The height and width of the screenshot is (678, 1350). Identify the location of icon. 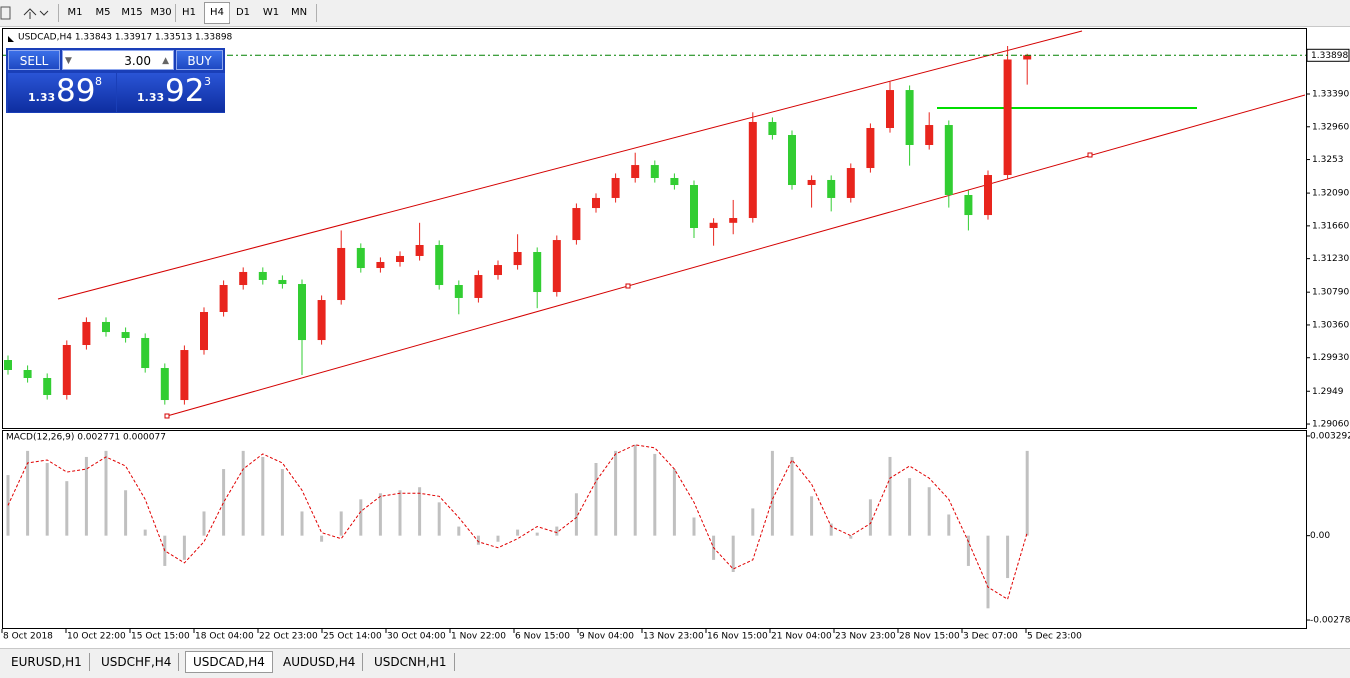
(30, 13).